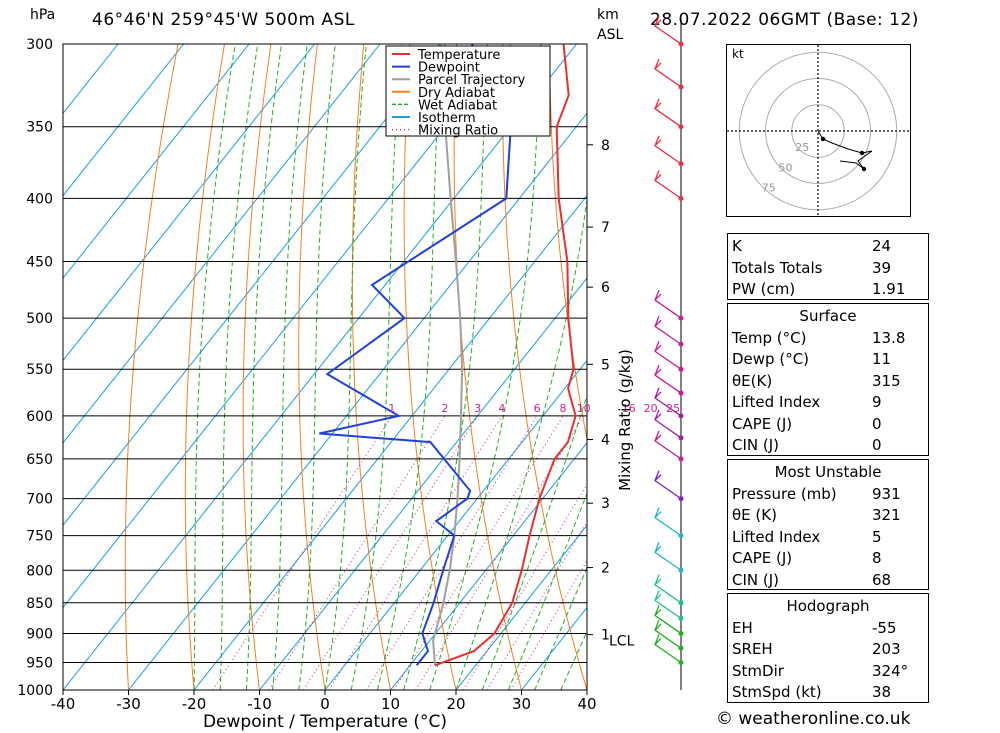  Describe the element at coordinates (390, 704) in the screenshot. I see `temperature-tick-label: 10` at that location.